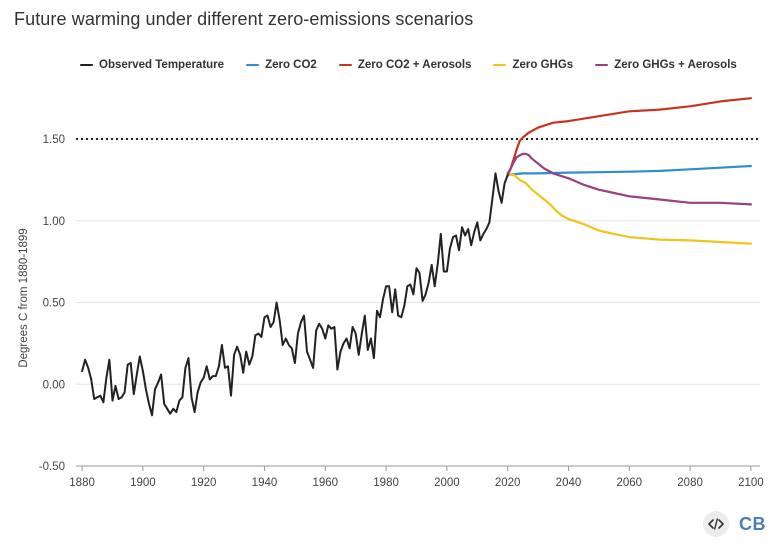  I want to click on y-tick-label: 1.50, so click(54, 140).